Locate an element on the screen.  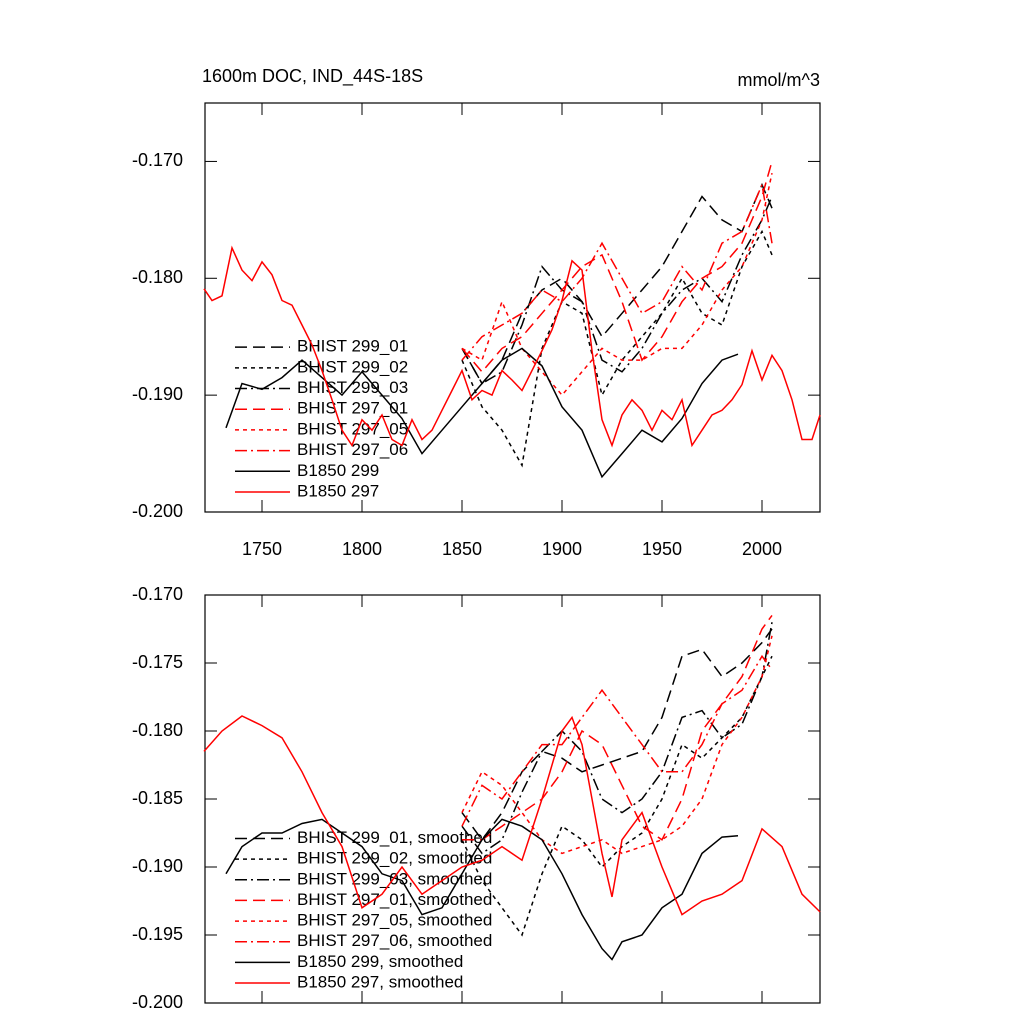
legend-label: B1850 297, smoothed is located at coordinates (380, 981).